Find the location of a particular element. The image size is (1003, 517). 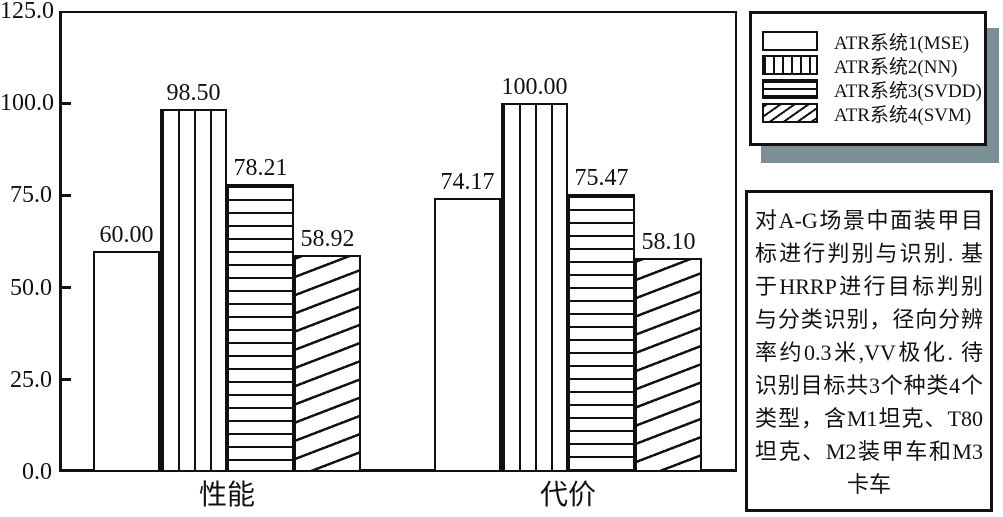

annotation-text-line: 坦克、M2装甲车和M3 is located at coordinates (869, 451).